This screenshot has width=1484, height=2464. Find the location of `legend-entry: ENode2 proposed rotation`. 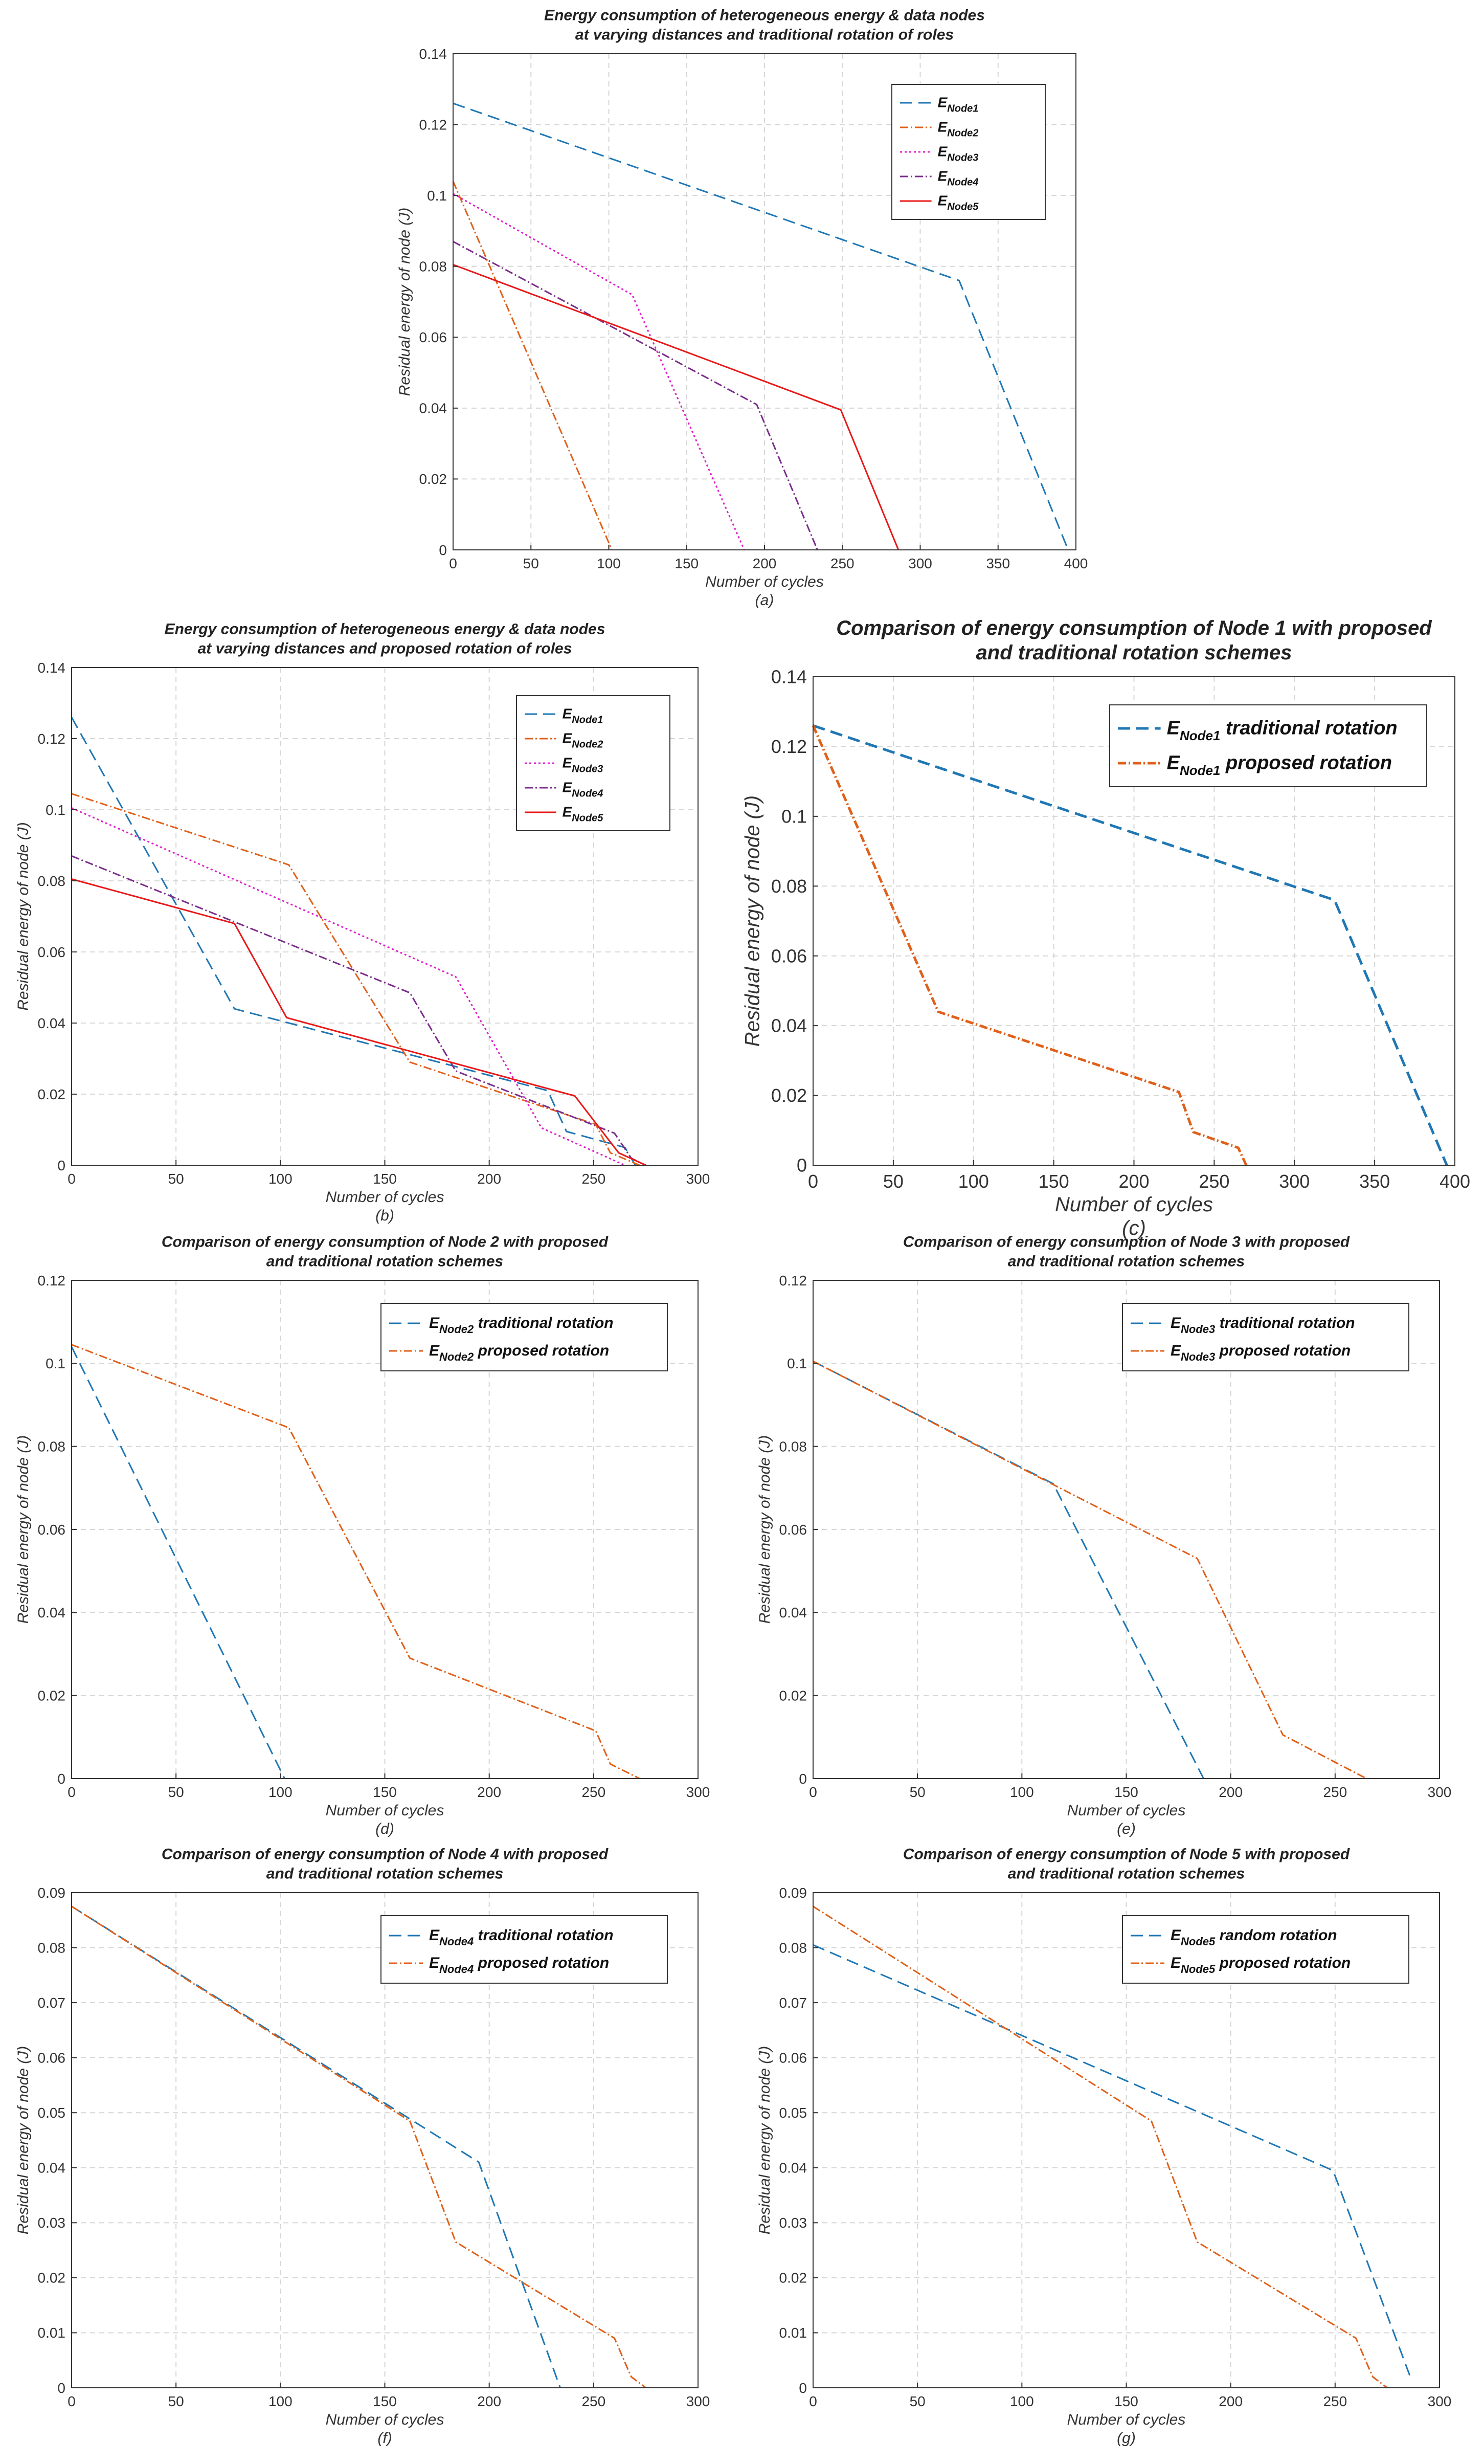

legend-entry: ENode2 proposed rotation is located at coordinates (519, 1353).